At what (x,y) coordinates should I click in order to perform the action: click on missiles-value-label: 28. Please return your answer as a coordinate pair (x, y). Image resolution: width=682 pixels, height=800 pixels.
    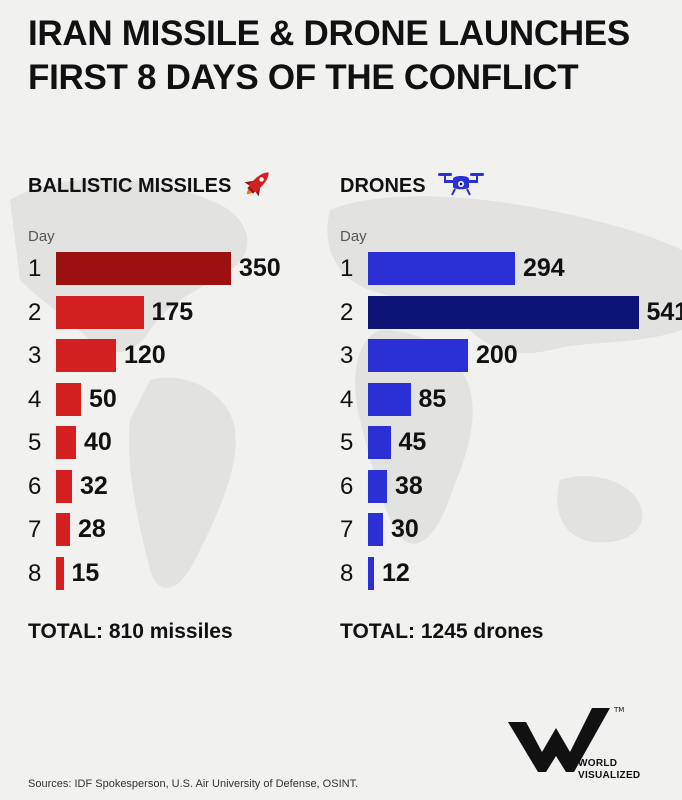
    Looking at the image, I should click on (92, 529).